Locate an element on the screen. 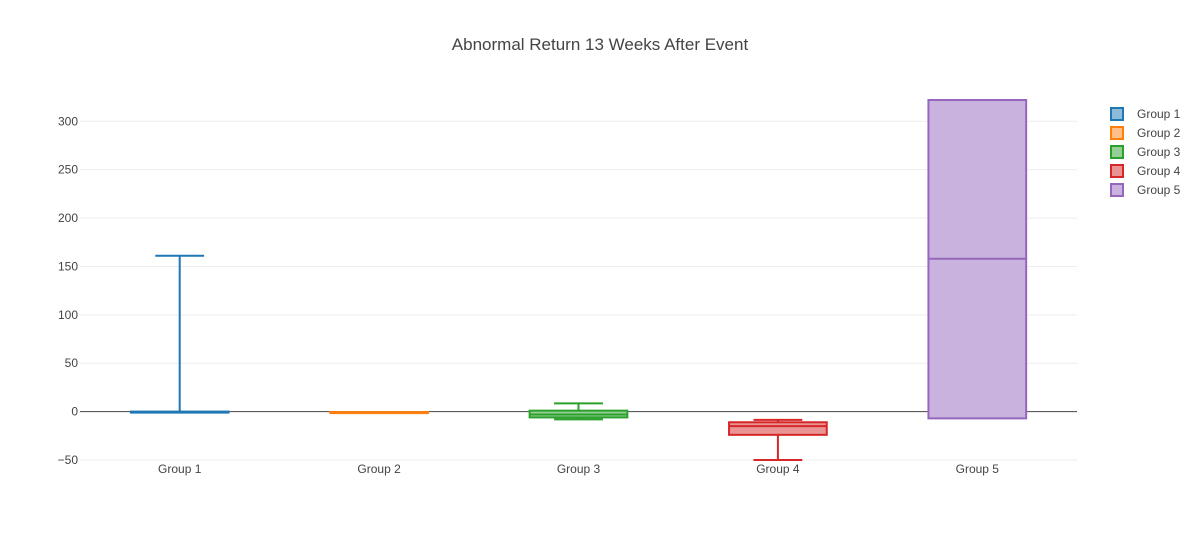  y-tick-label: 50 is located at coordinates (72, 363).